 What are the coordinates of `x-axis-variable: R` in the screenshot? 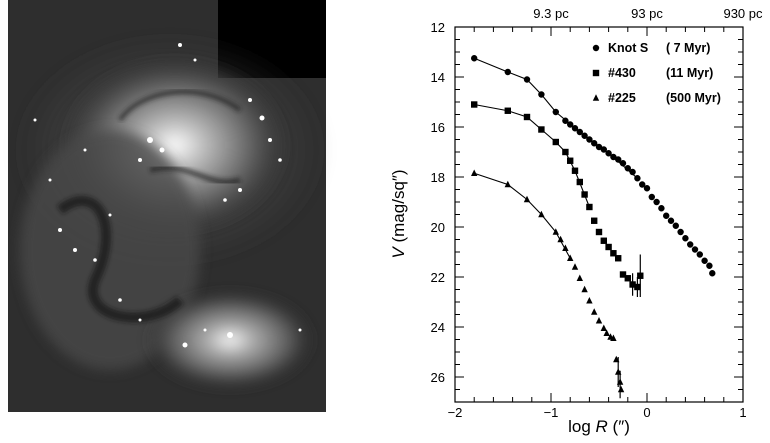 It's located at (602, 426).